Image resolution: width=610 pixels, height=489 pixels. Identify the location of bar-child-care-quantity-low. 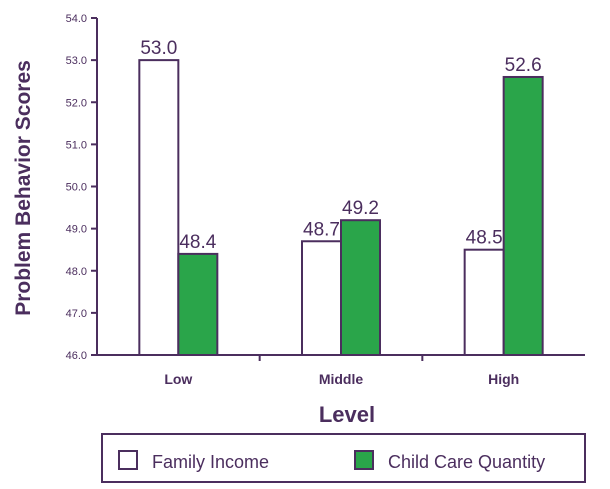
(198, 304).